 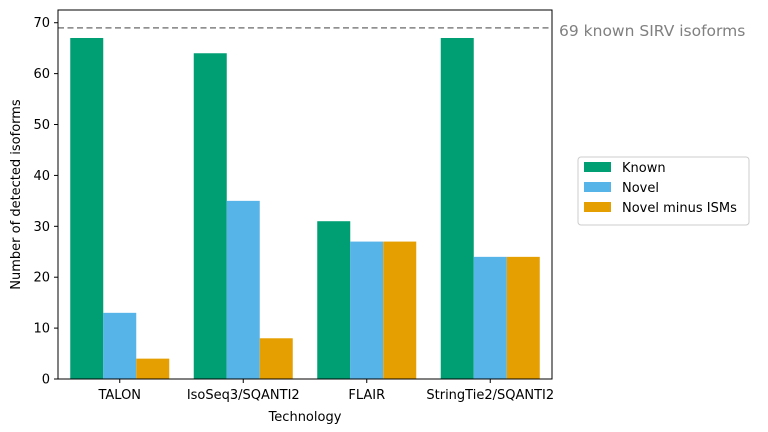 I want to click on legend: Known Novel Novel minus ISMs, so click(x=663, y=191).